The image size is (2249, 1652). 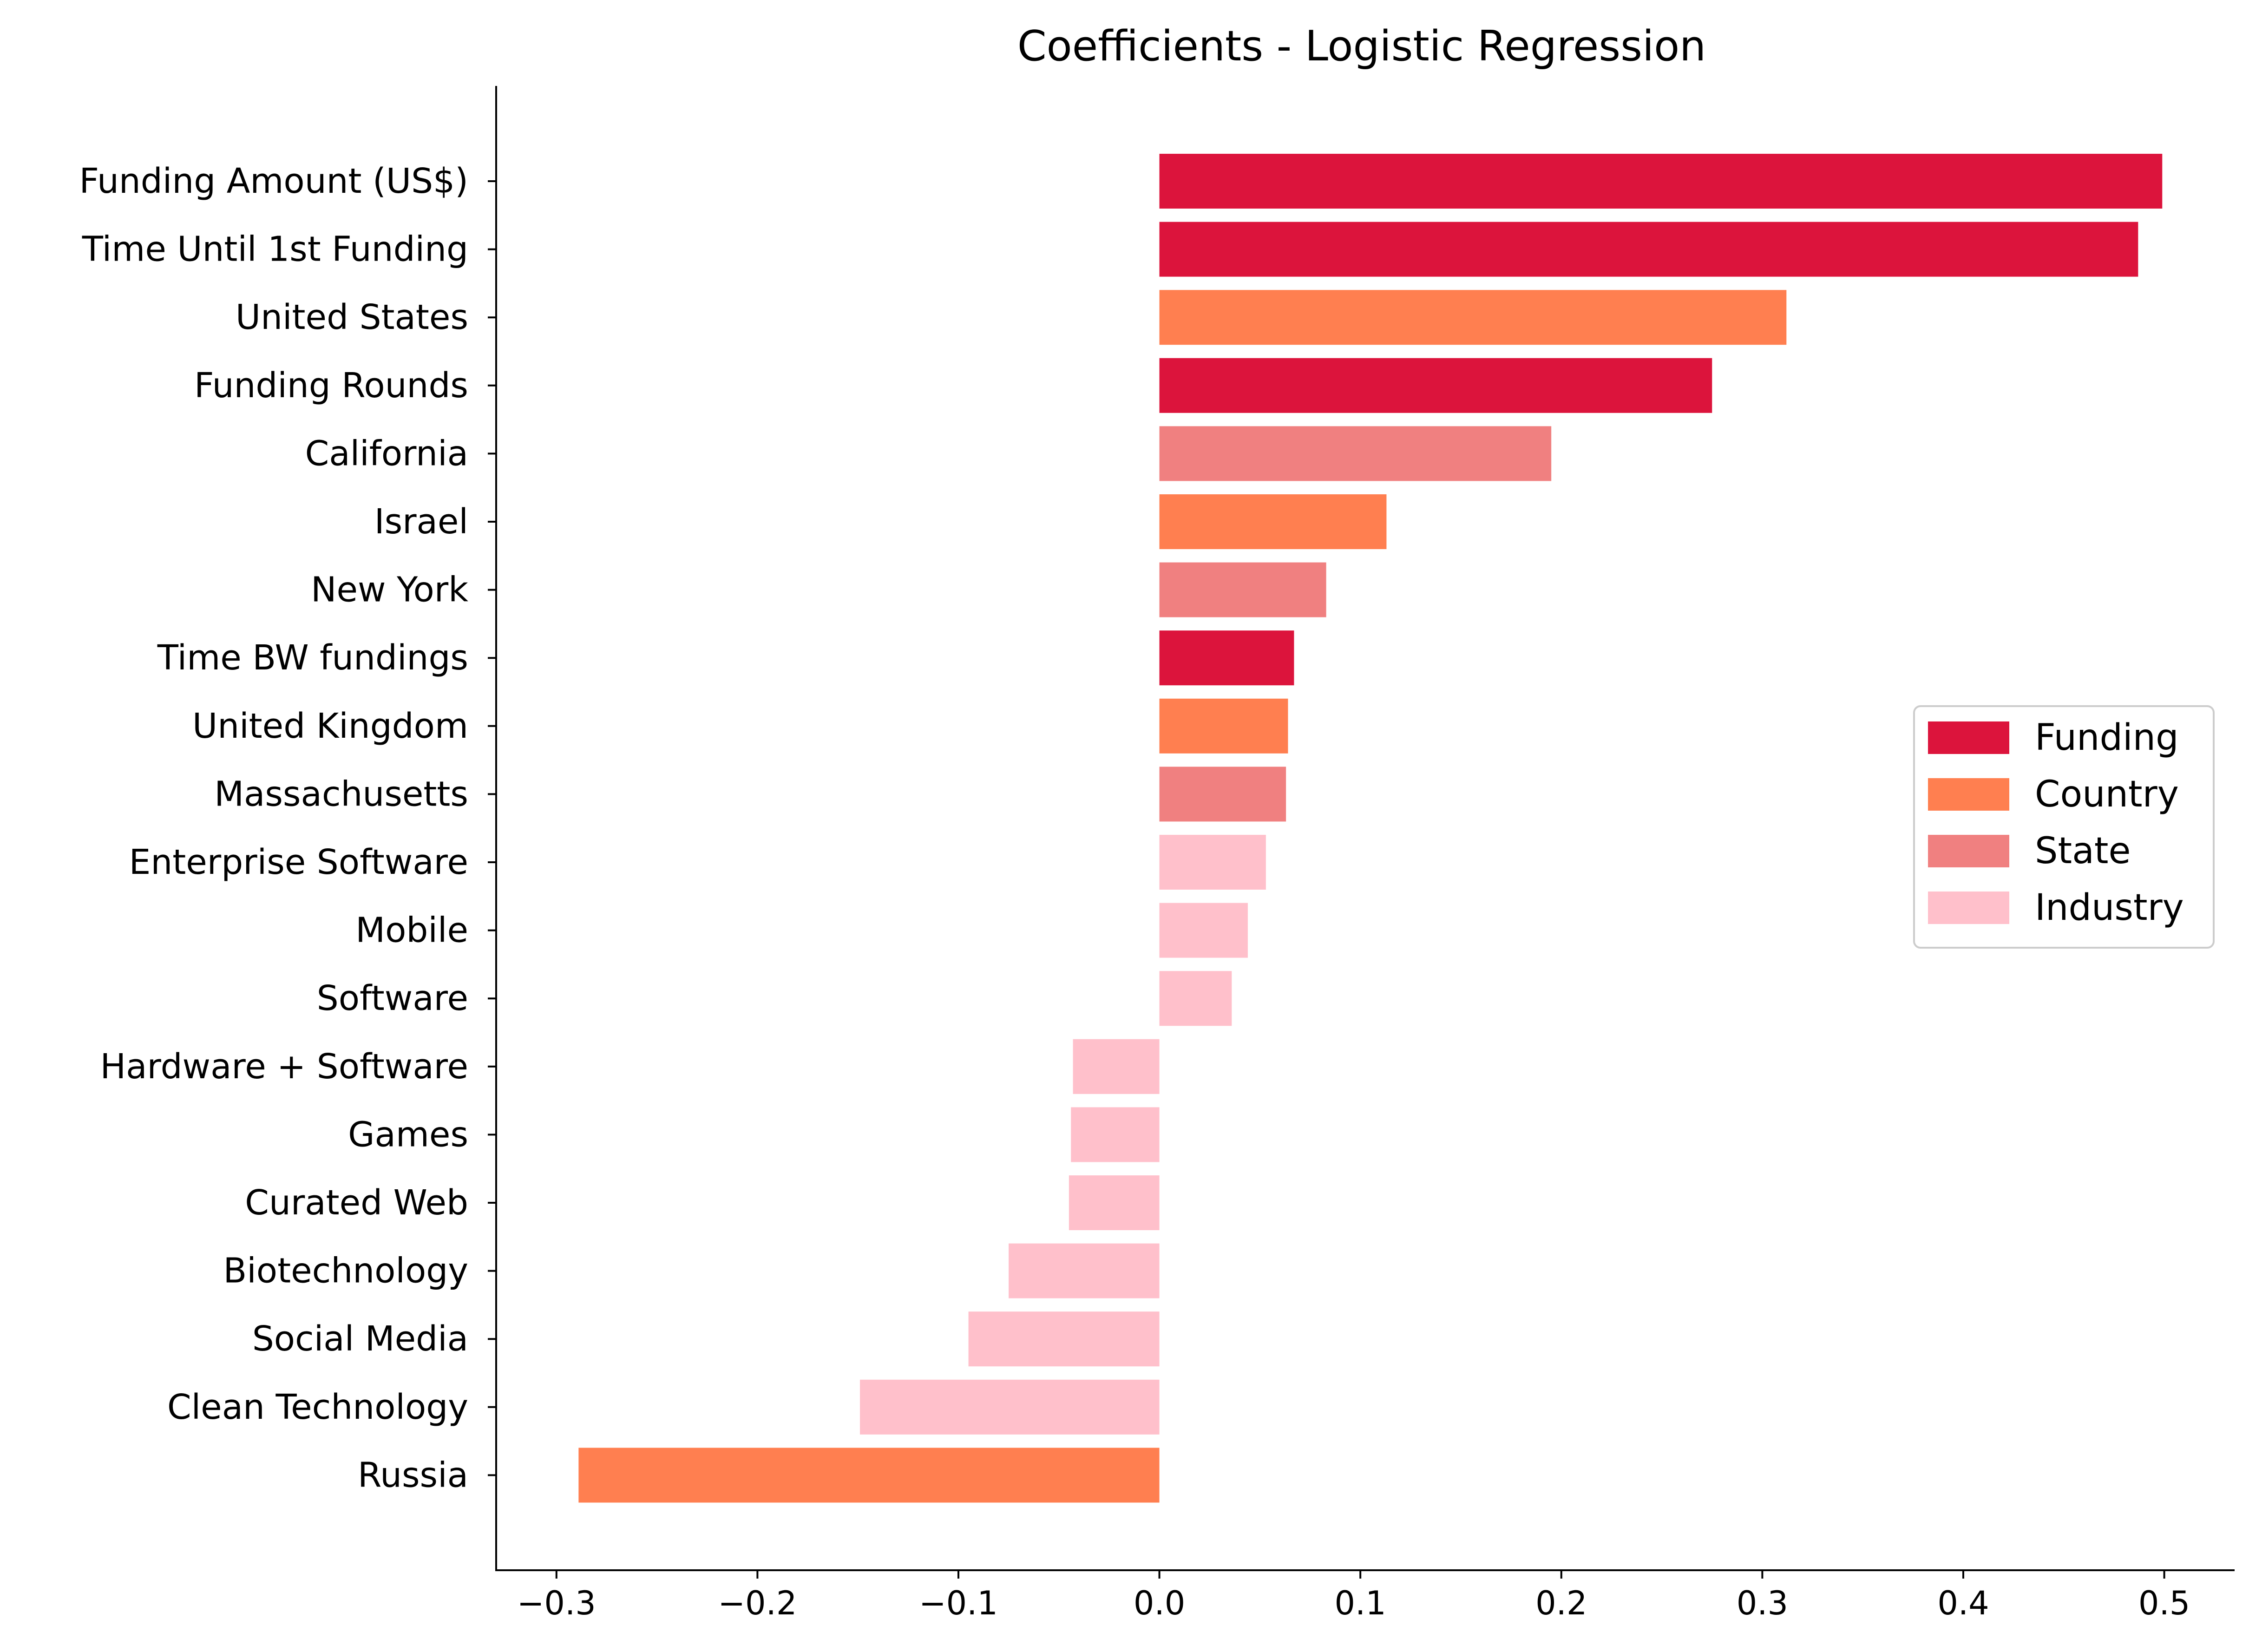 What do you see at coordinates (389, 590) in the screenshot?
I see `y-tick-label: New York` at bounding box center [389, 590].